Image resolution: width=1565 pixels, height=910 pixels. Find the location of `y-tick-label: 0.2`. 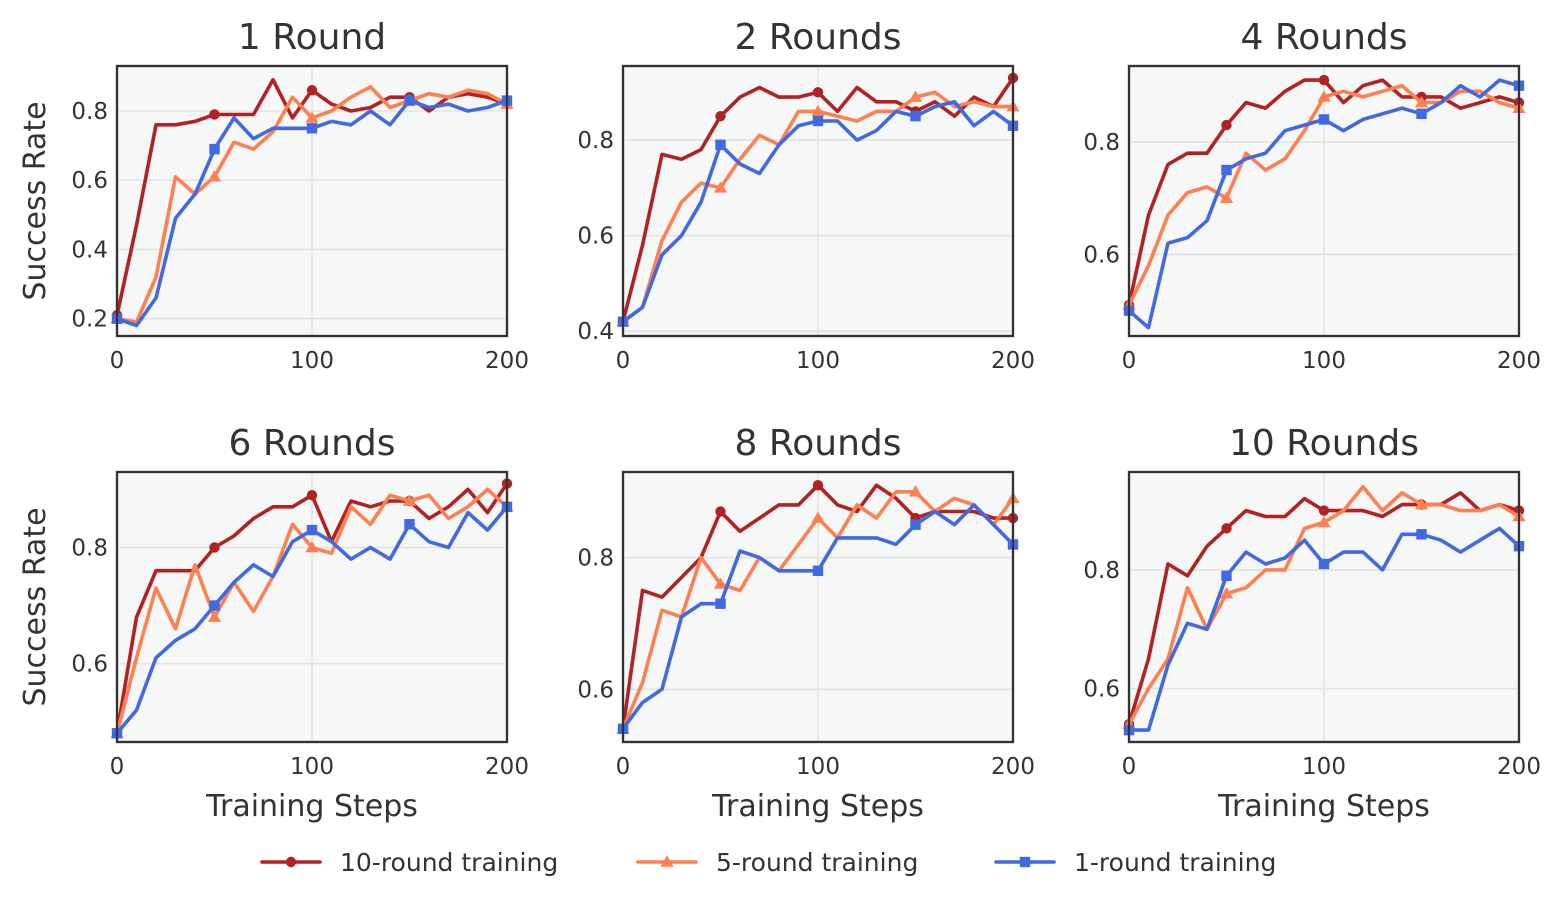

y-tick-label: 0.2 is located at coordinates (89, 320).